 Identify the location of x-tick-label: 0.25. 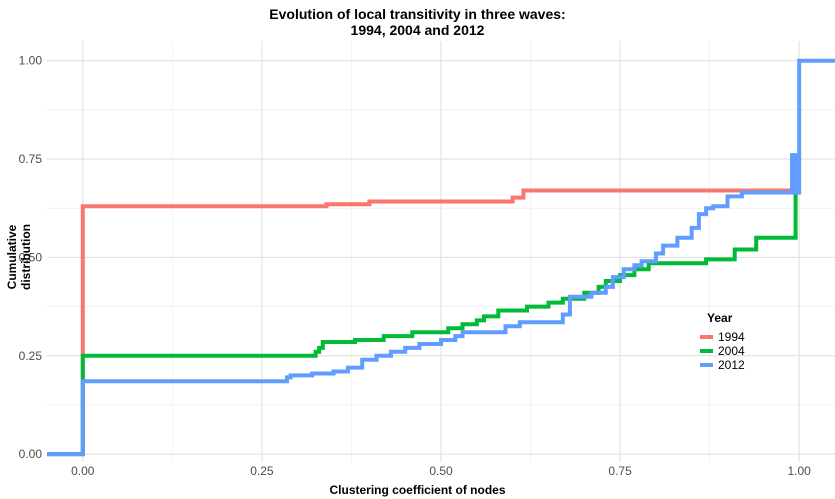
(262, 471).